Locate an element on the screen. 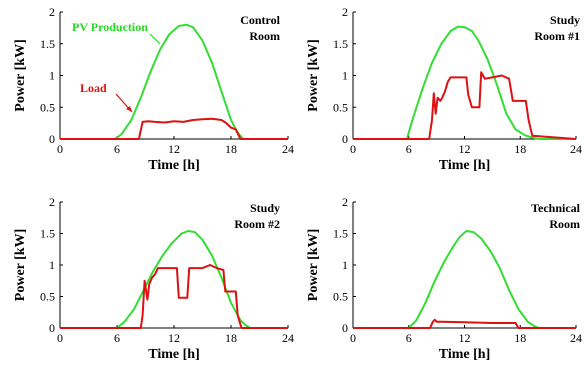 The height and width of the screenshot is (370, 584). load-annotation: Load is located at coordinates (93, 88).